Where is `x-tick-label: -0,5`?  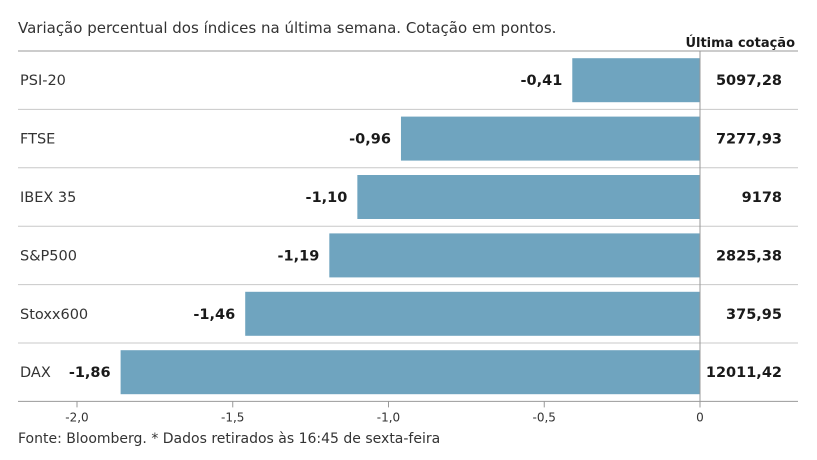 x-tick-label: -0,5 is located at coordinates (544, 417).